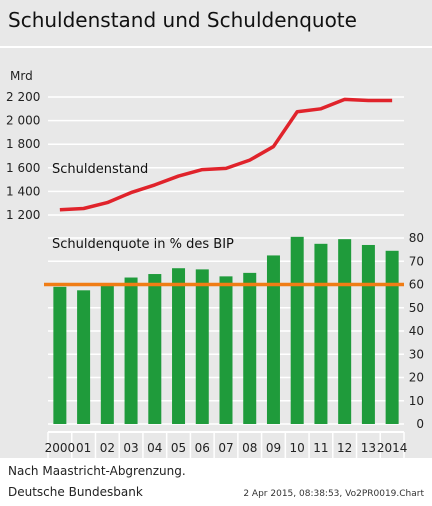 This screenshot has width=432, height=506. I want to click on top-unit-label: Mrd, so click(21, 76).